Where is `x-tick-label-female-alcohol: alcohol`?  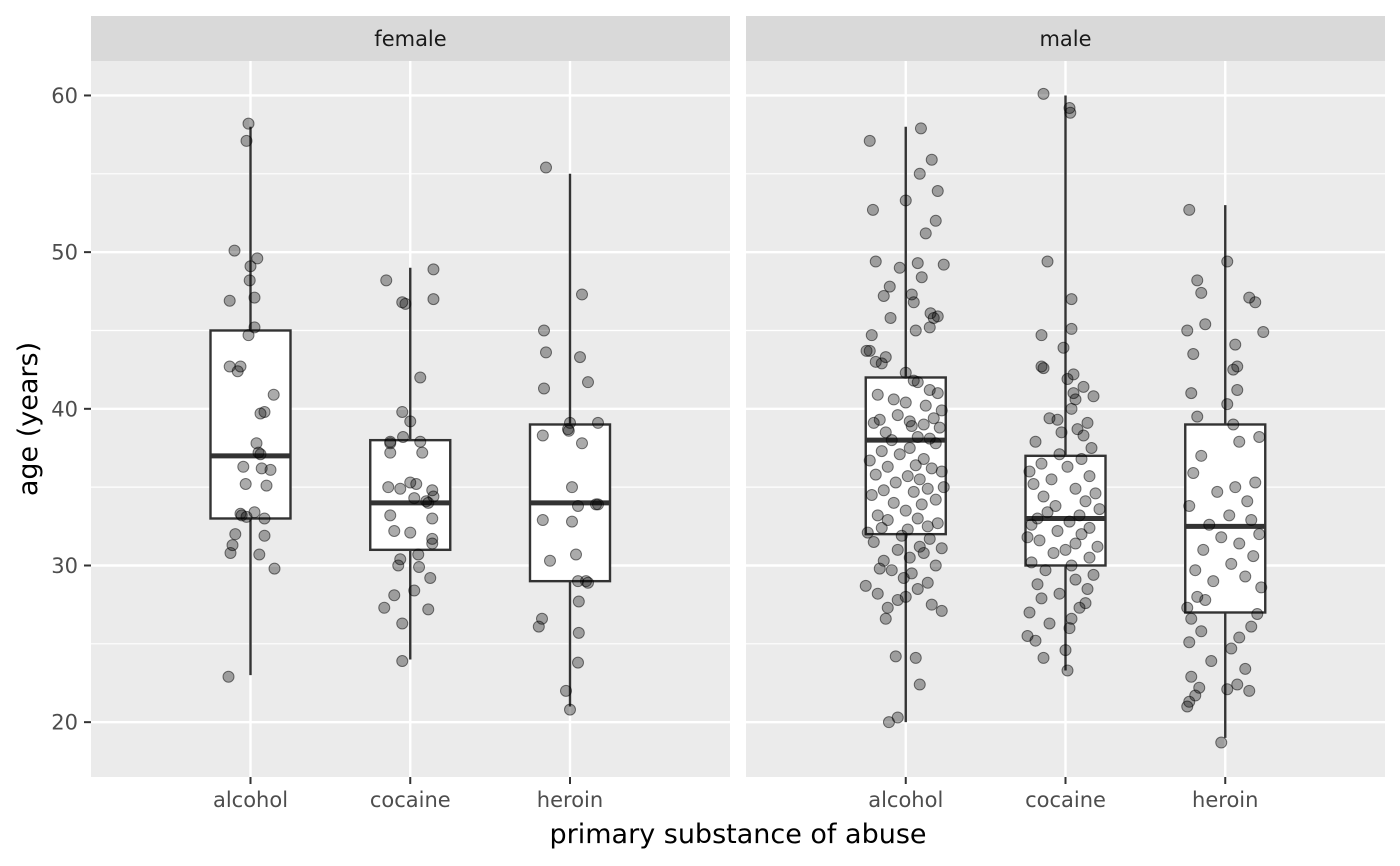 x-tick-label-female-alcohol: alcohol is located at coordinates (250, 800).